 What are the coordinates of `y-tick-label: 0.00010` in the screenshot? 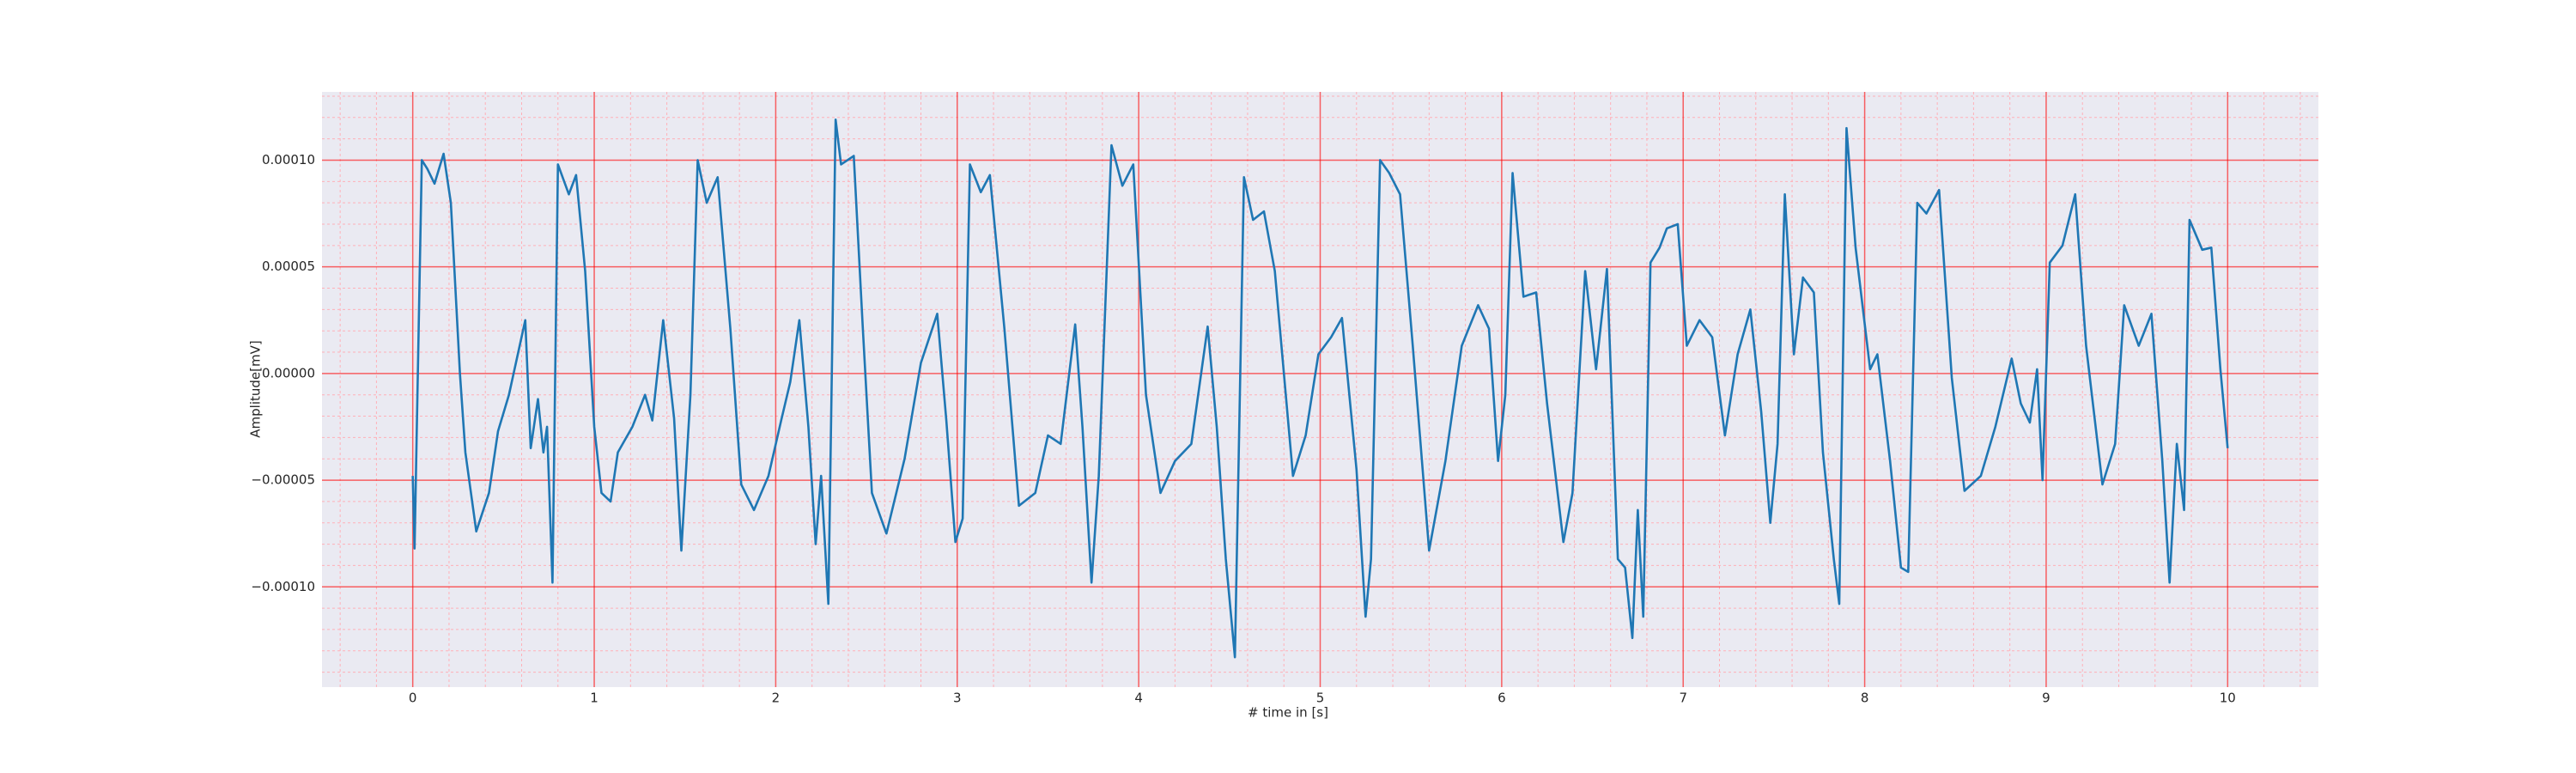 It's located at (289, 159).